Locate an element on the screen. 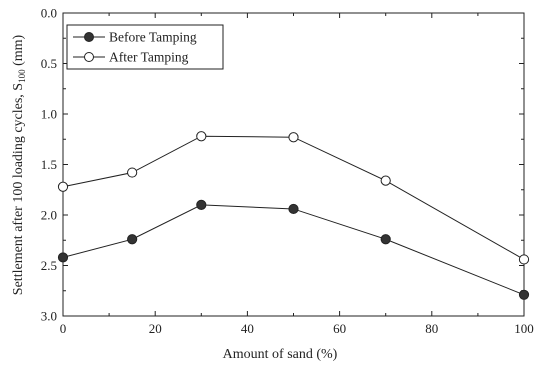  y-tick-label: 0.0 is located at coordinates (49, 13).